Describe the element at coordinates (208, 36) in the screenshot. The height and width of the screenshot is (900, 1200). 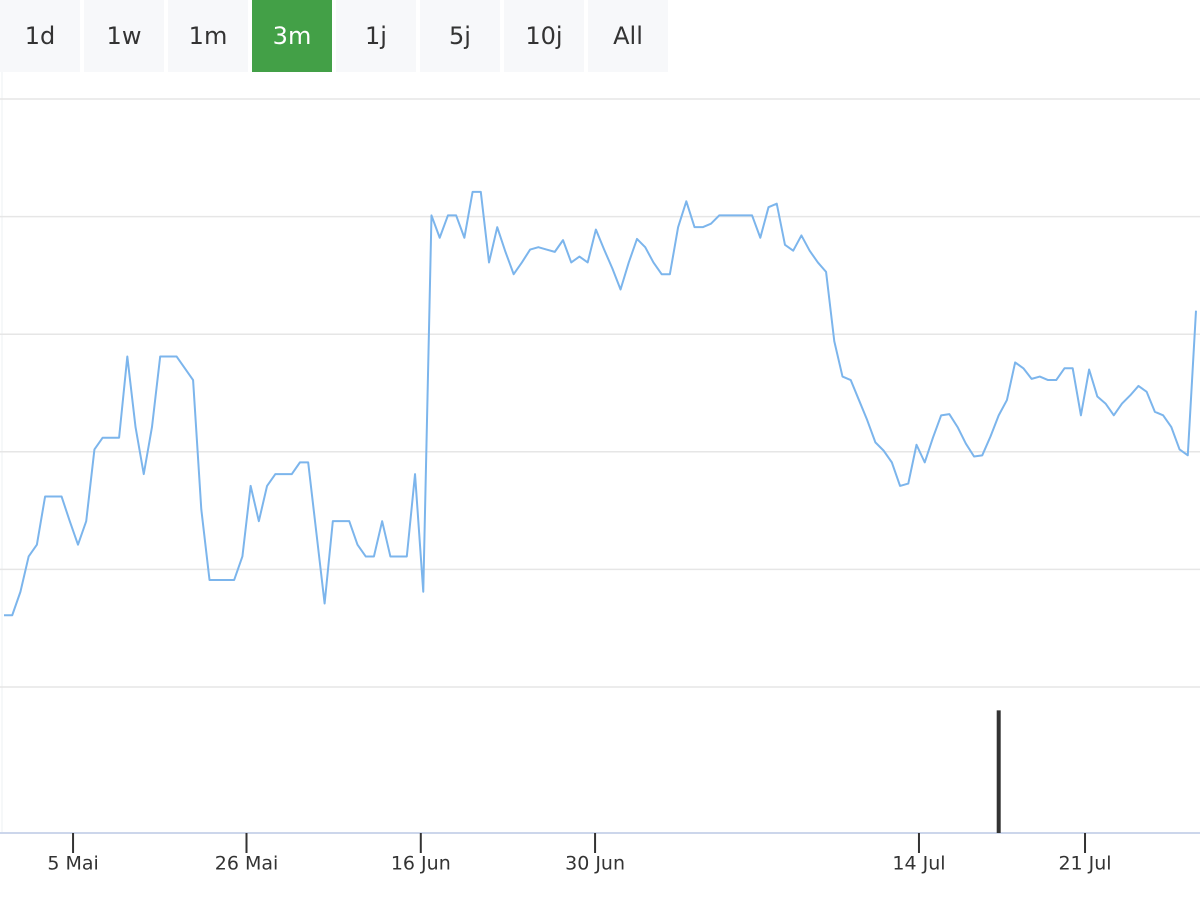
I see `range-button: 1m` at that location.